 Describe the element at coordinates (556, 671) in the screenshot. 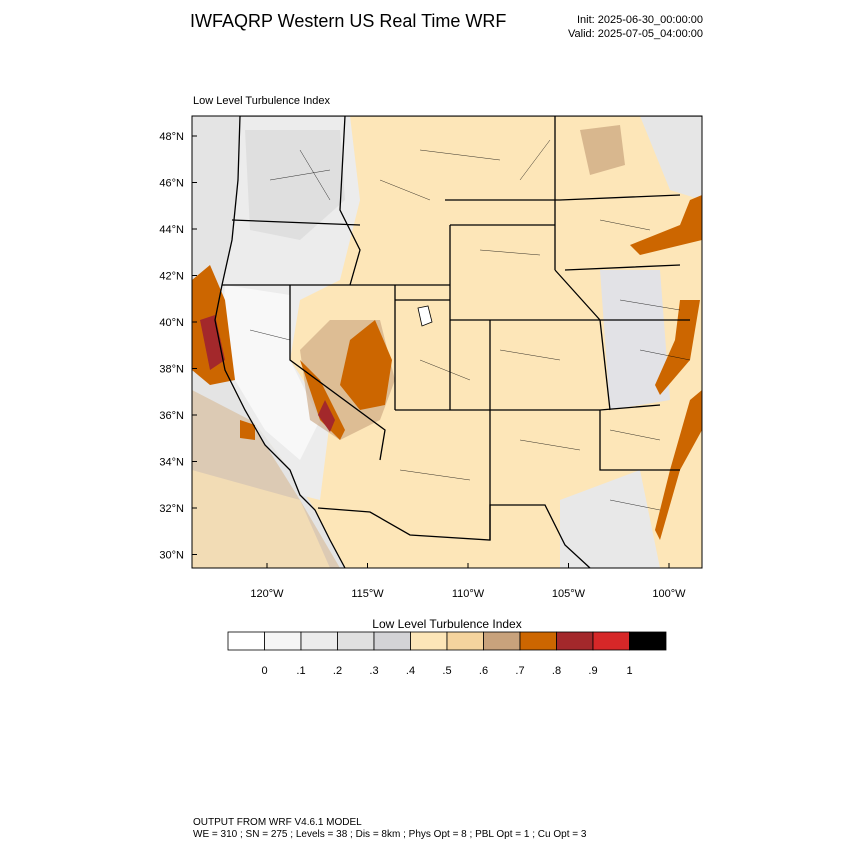

I see `colorbar-label: .8` at that location.